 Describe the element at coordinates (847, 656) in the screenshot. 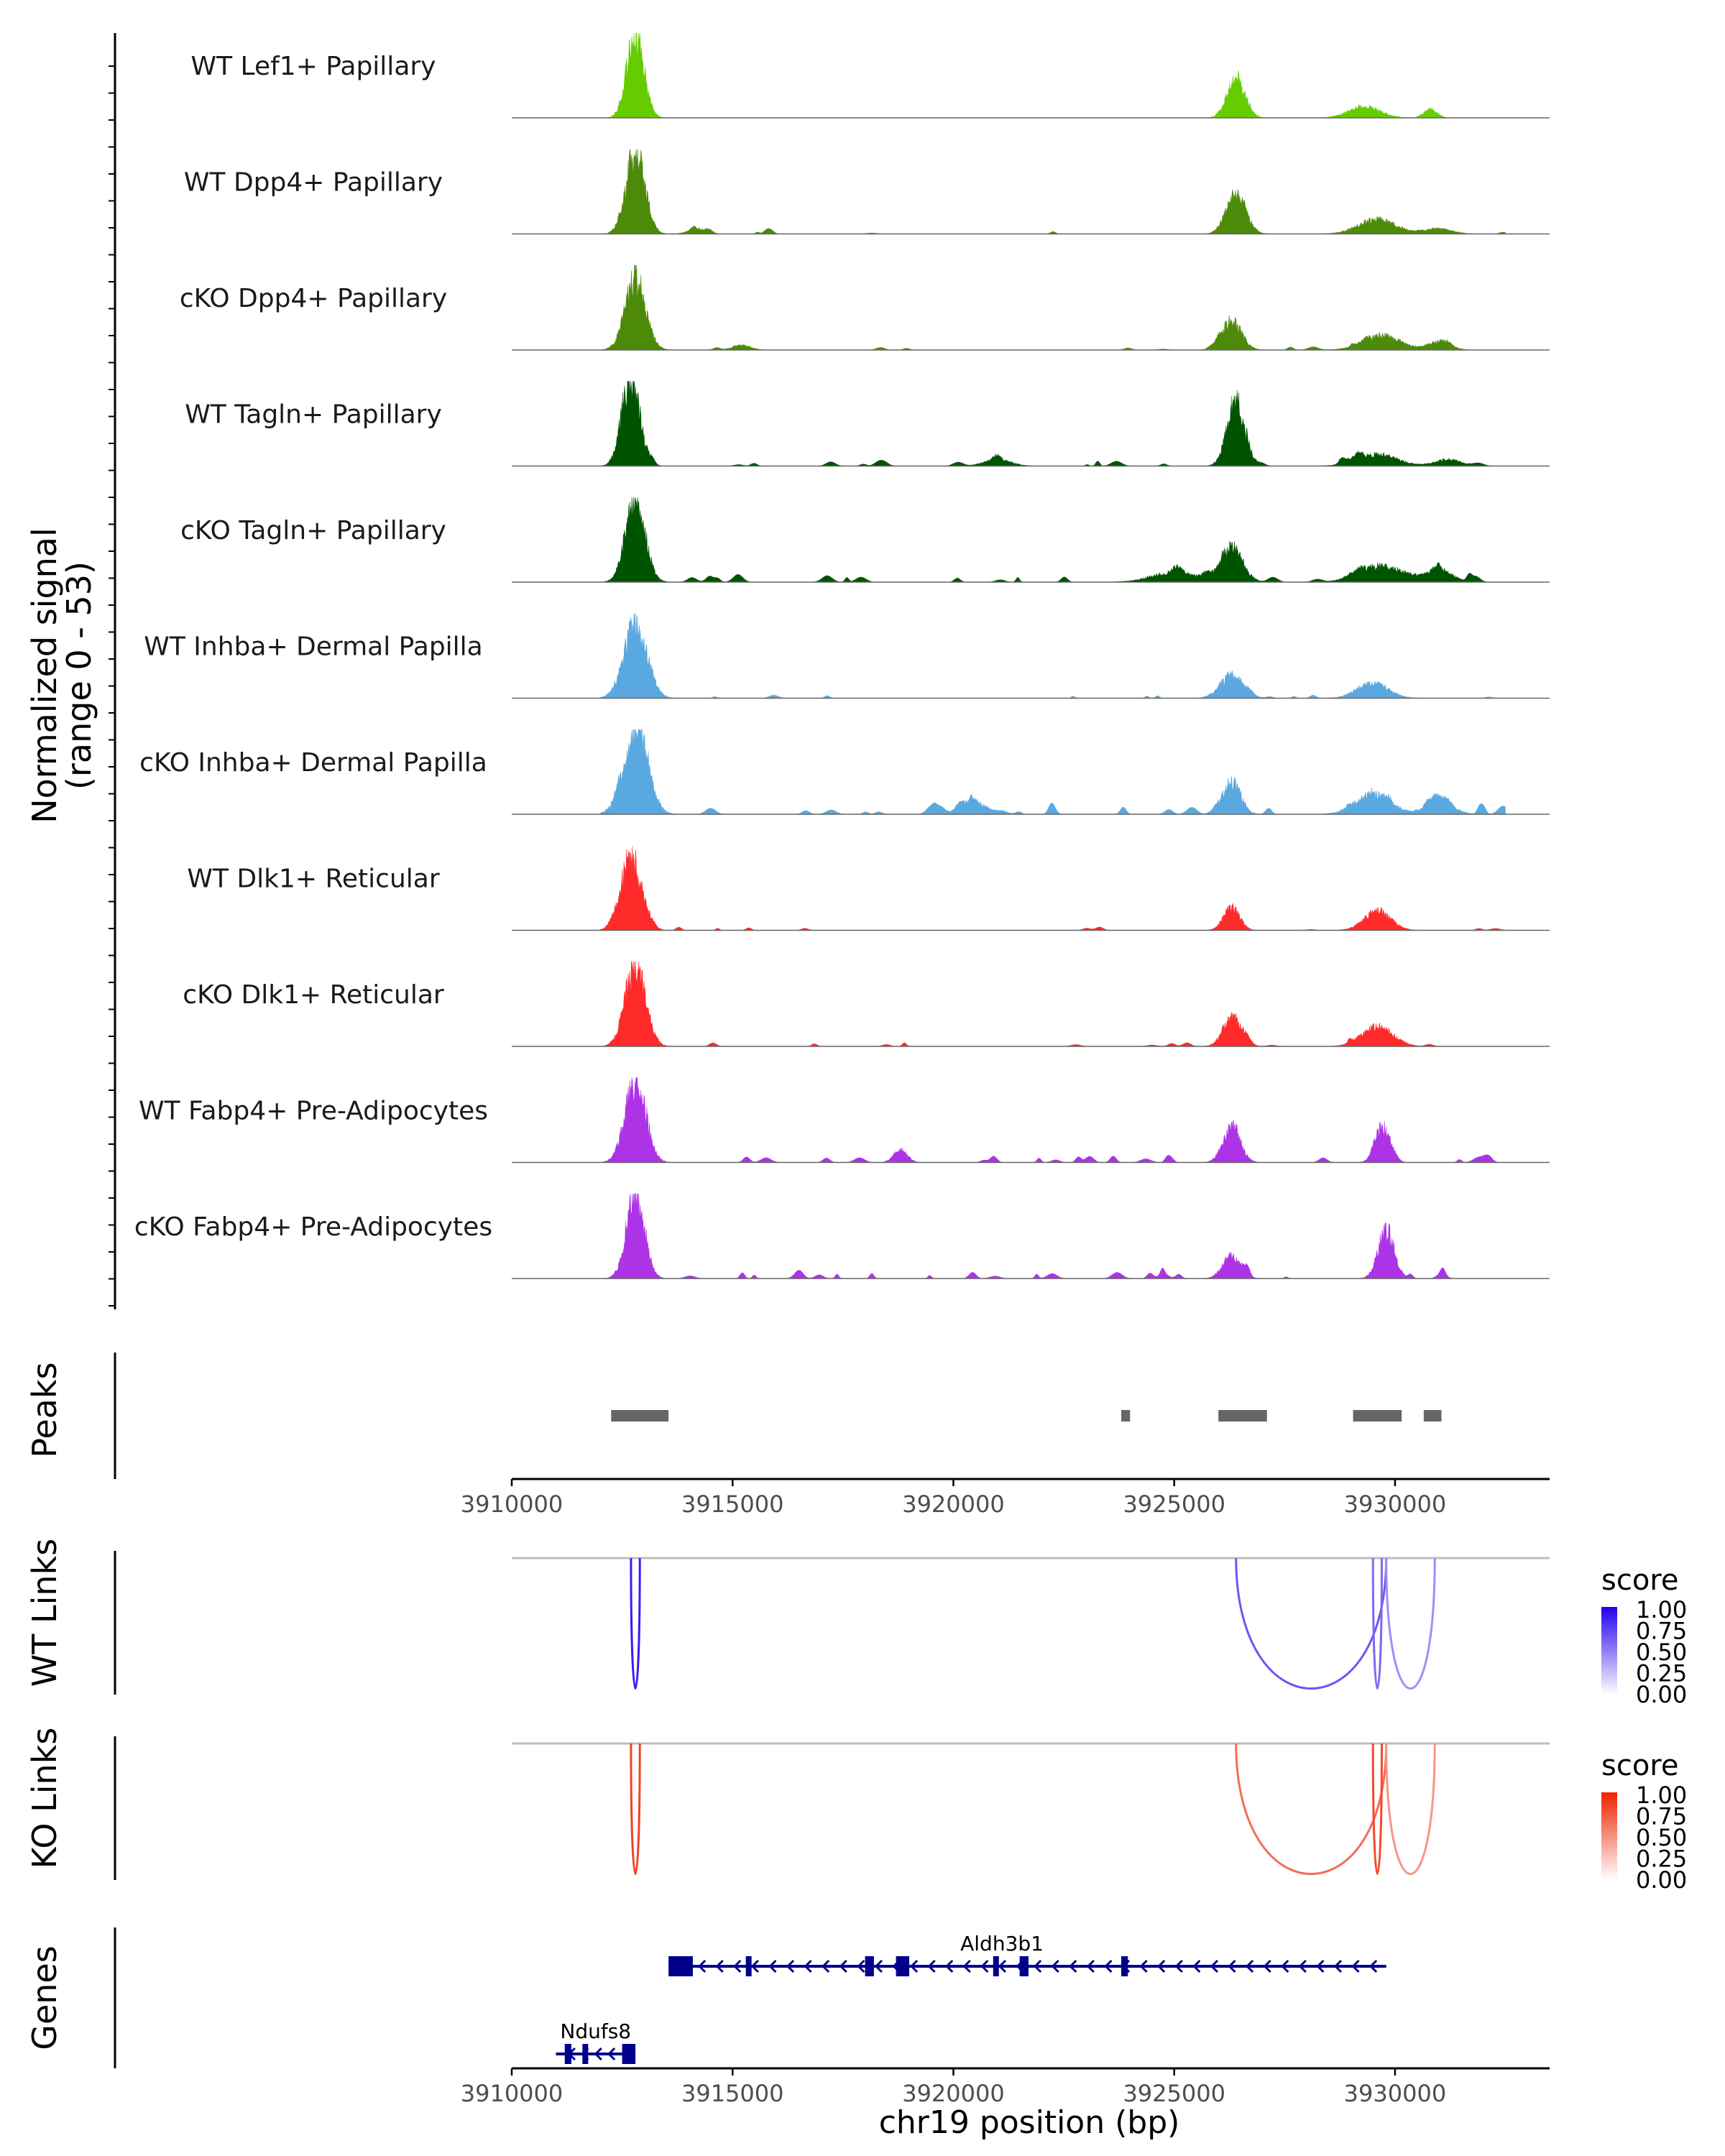

I see `coverage-track: WT Inhba+ Dermal Papilla` at that location.